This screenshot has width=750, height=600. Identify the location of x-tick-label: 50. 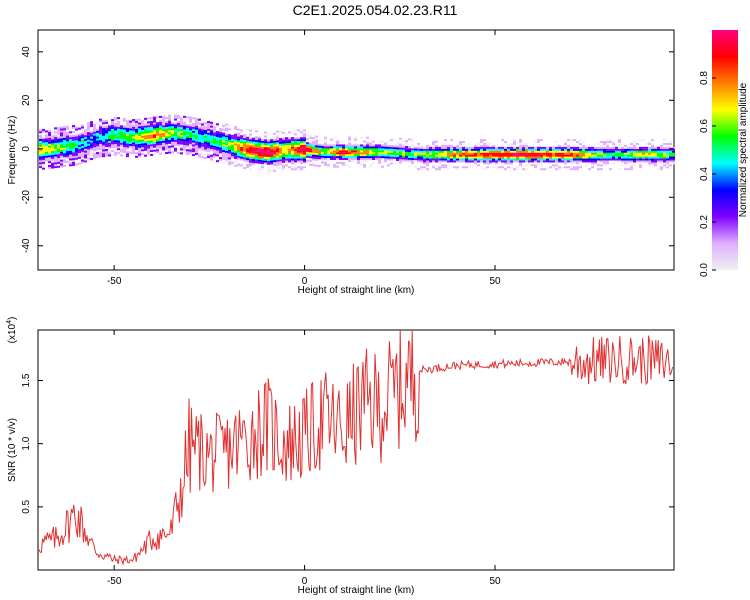
(495, 581).